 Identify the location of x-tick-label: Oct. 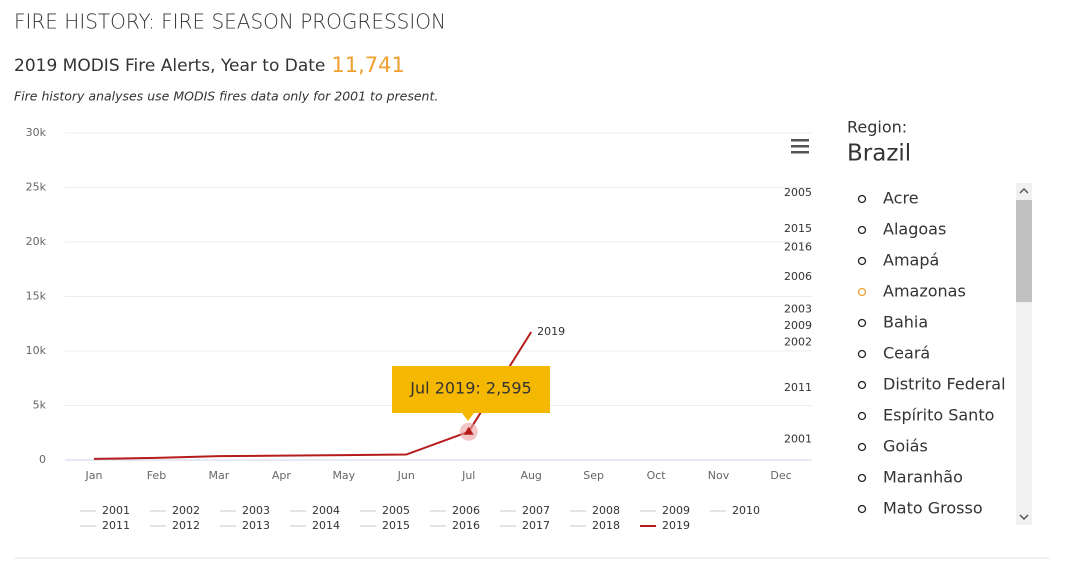
(657, 475).